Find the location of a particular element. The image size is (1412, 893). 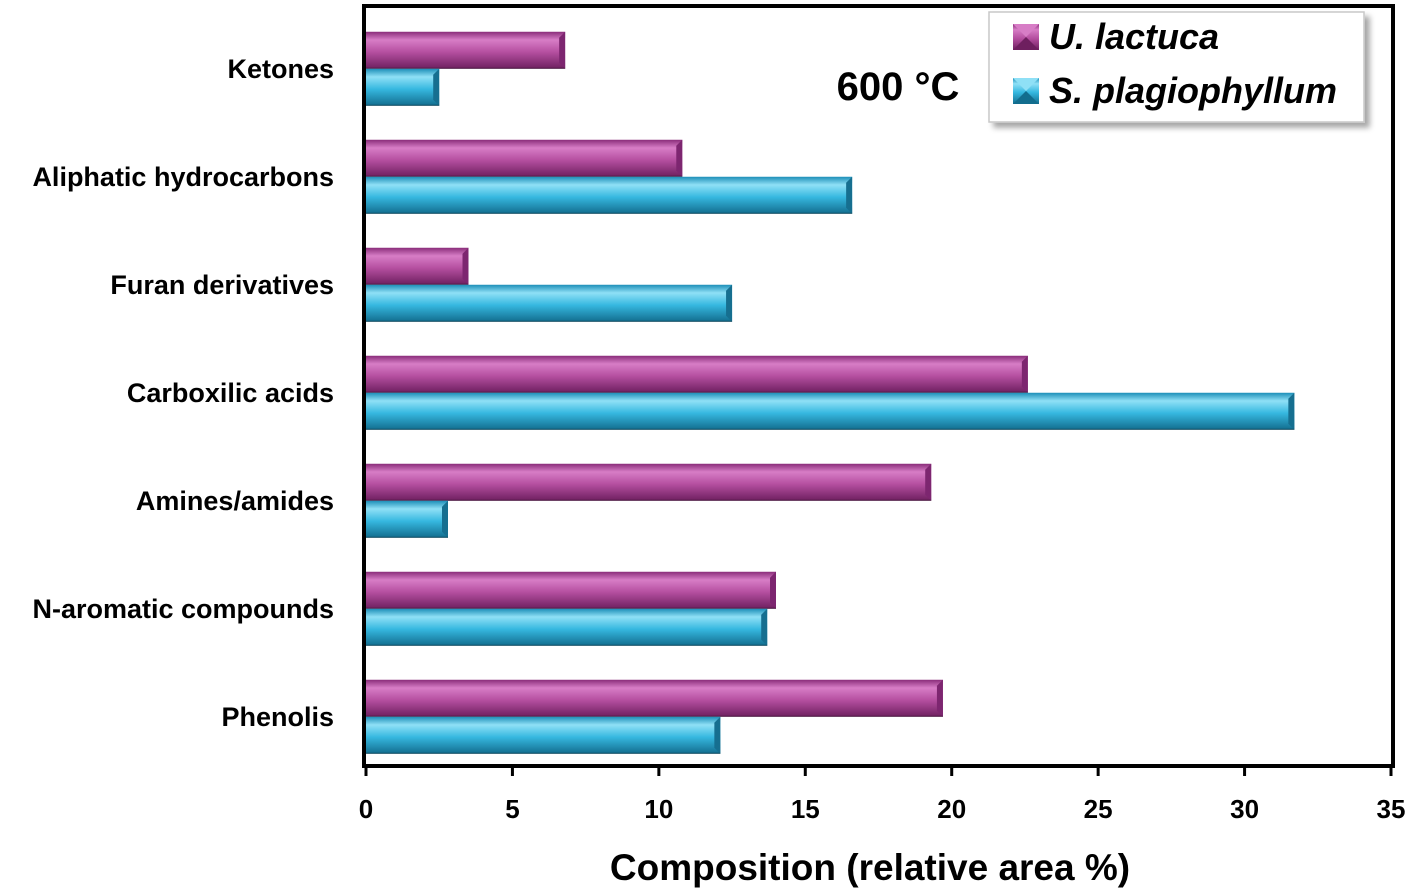

x-tick-label: 20 is located at coordinates (951, 809).